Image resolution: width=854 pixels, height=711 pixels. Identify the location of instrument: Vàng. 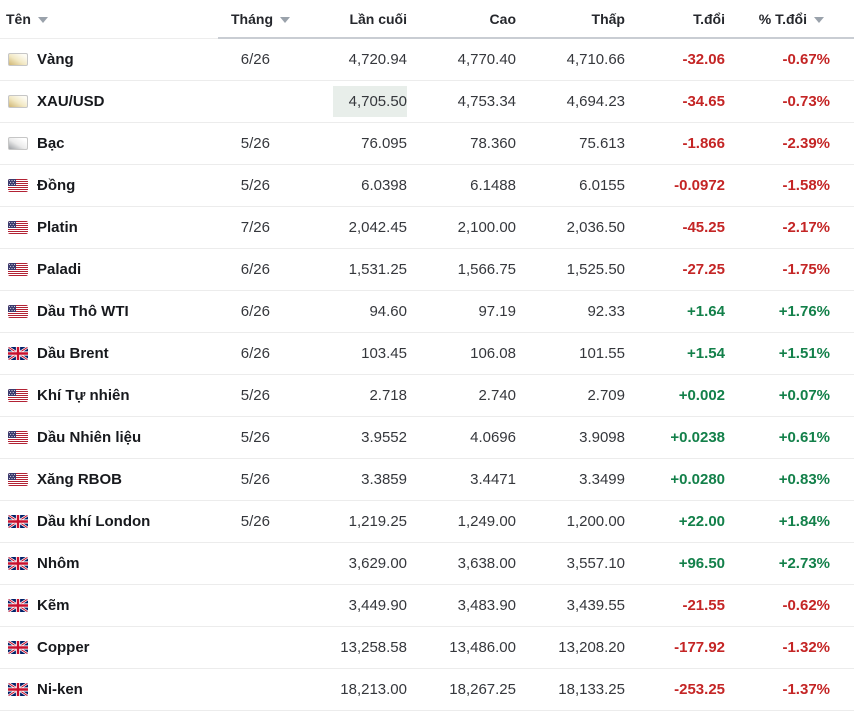
(109, 59).